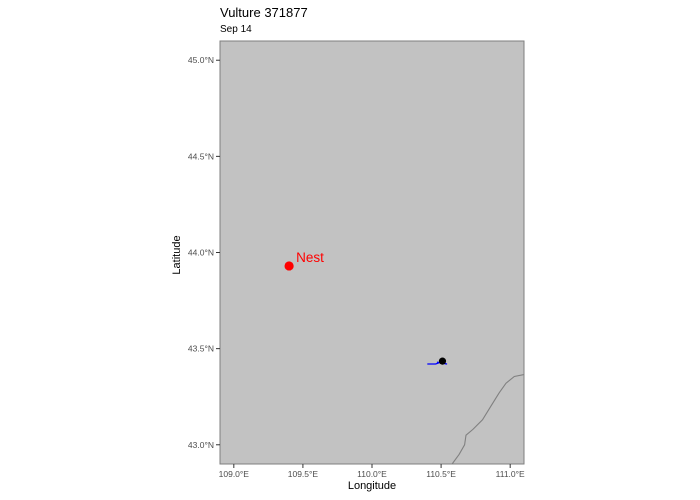  What do you see at coordinates (201, 349) in the screenshot?
I see `y-tick-label: 43.5°N` at bounding box center [201, 349].